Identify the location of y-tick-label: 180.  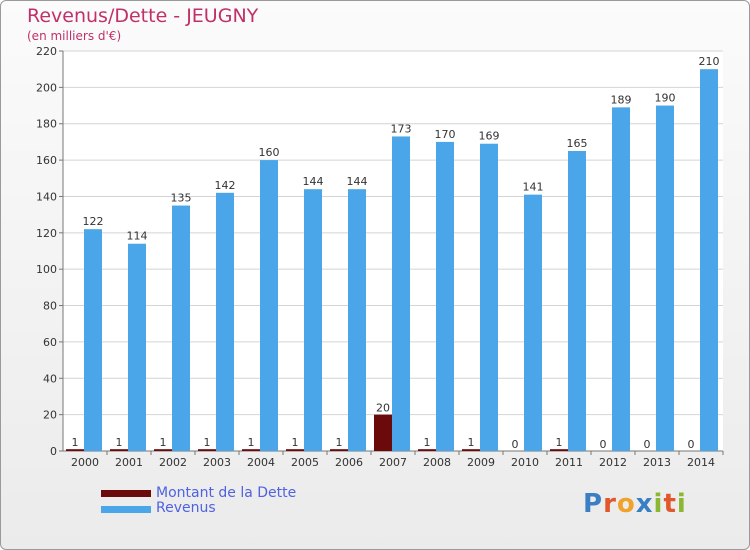
(46, 124).